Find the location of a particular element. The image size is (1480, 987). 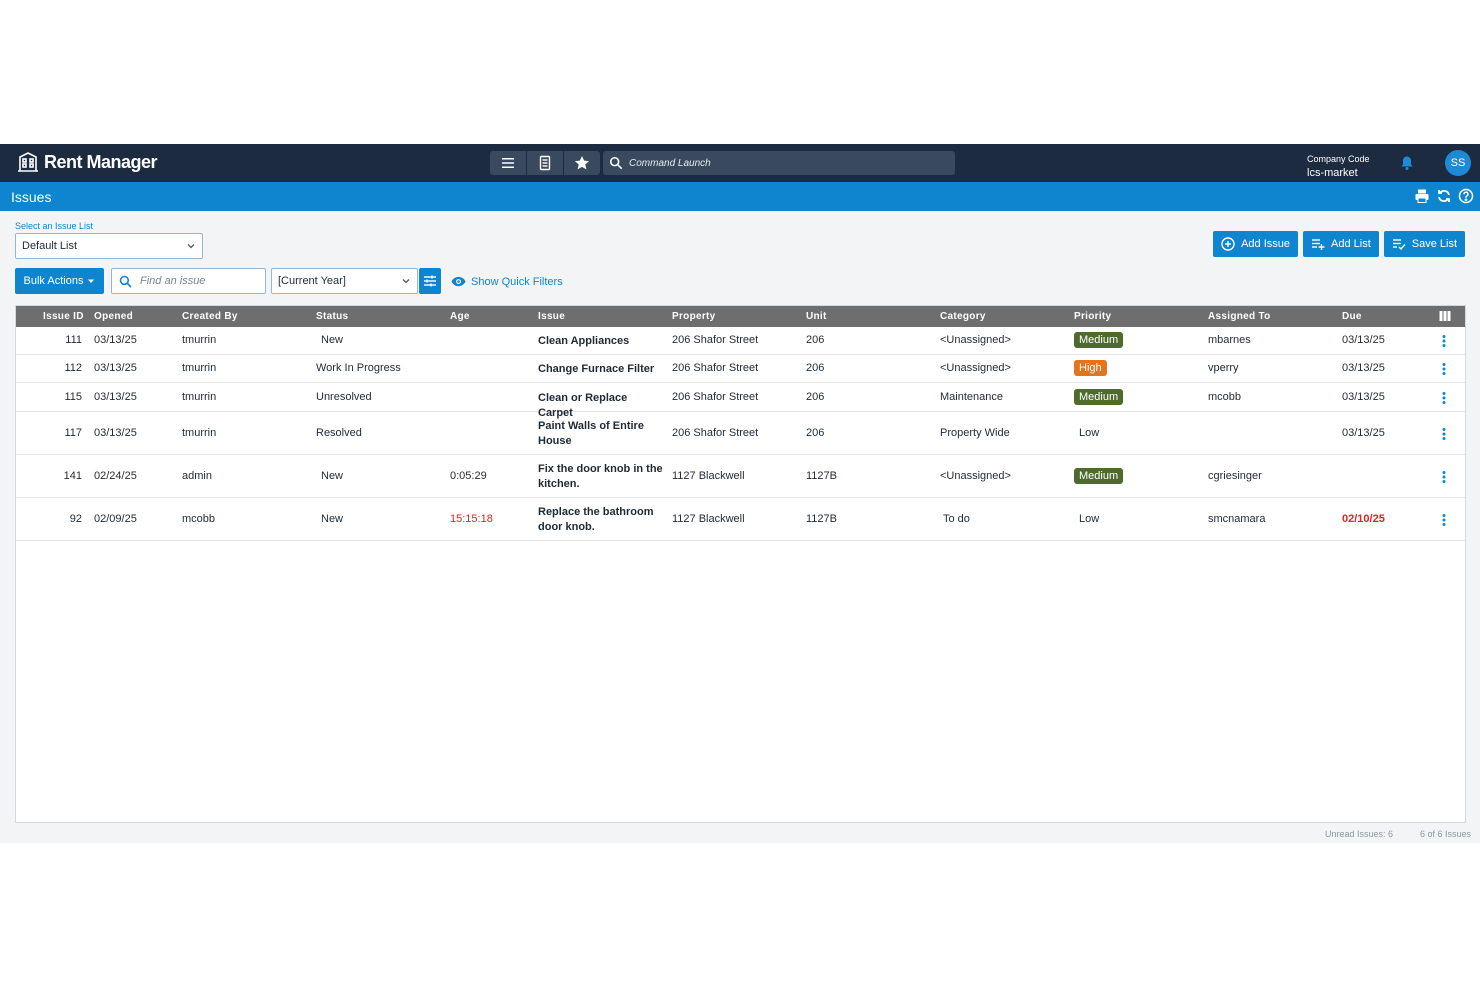

cell-property: 206 Shafor Street is located at coordinates (715, 396).